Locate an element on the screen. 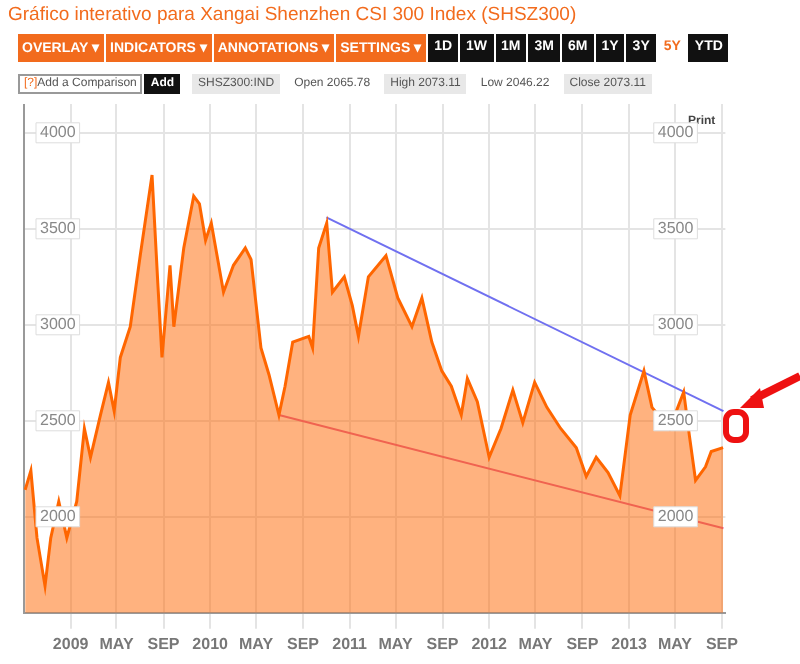  y2-tick-label: 2500 is located at coordinates (676, 420).